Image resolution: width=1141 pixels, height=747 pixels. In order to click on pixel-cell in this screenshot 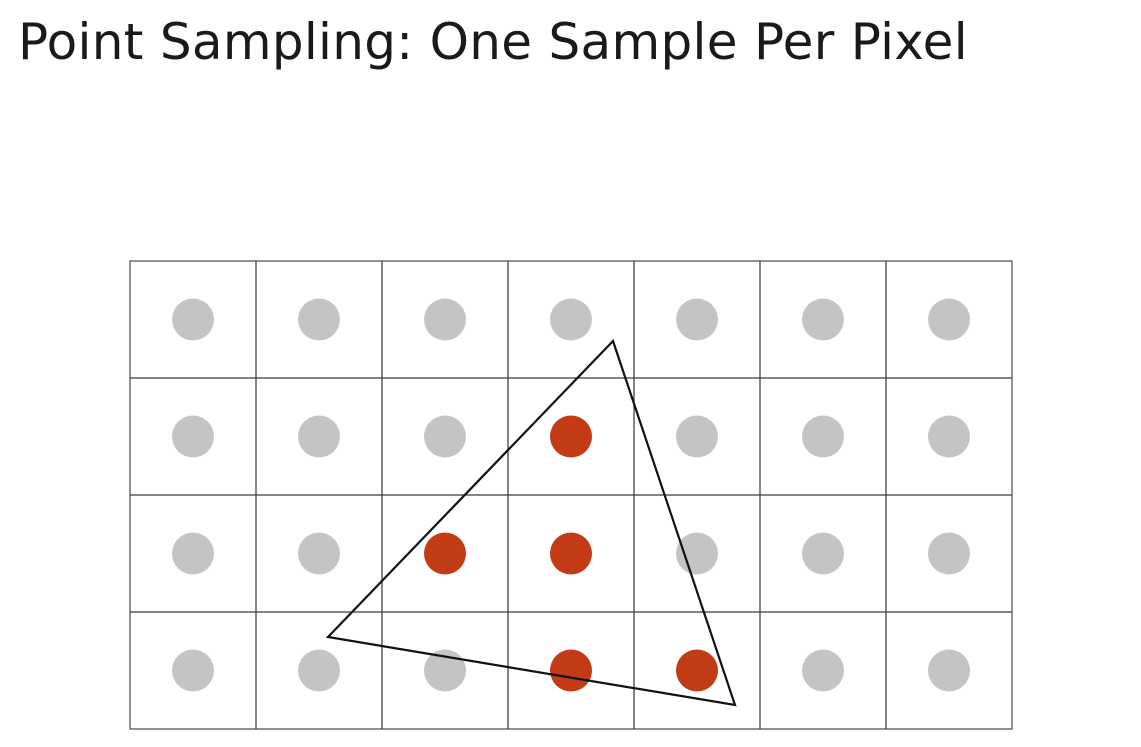, I will do `click(949, 670)`.